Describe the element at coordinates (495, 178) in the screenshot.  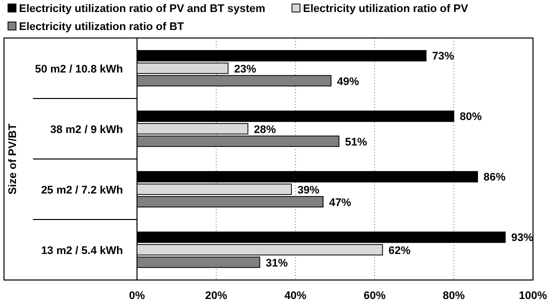
I see `data-label: 86%` at that location.